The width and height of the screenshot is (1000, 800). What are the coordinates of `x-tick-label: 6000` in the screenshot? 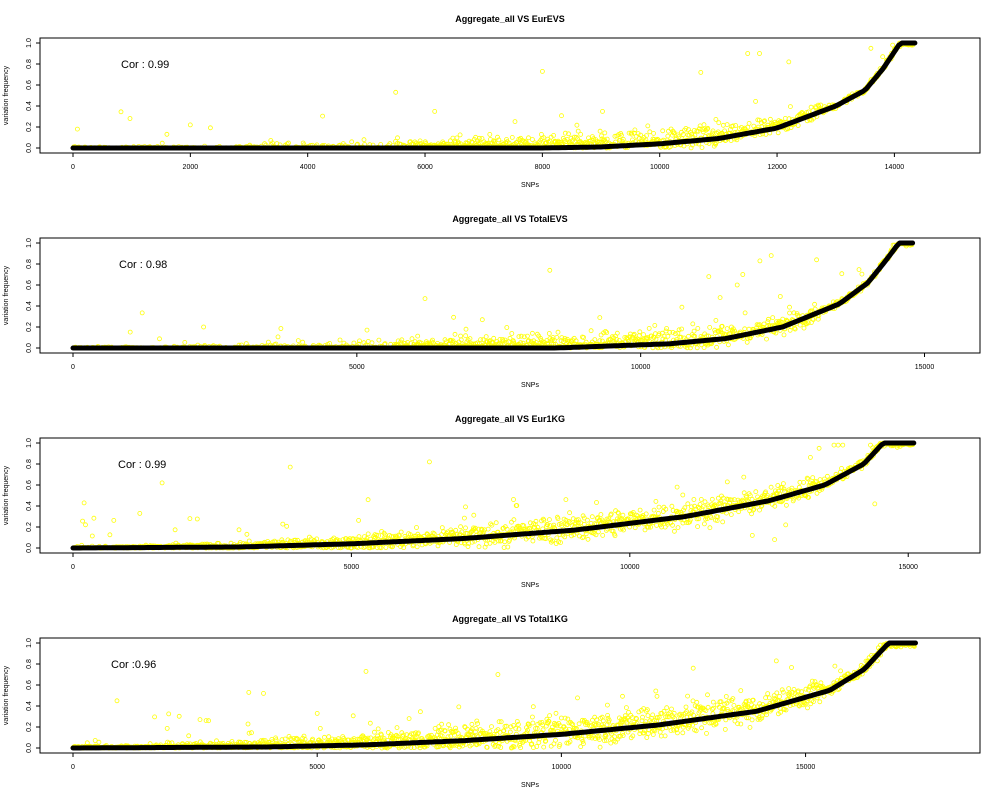 It's located at (425, 167).